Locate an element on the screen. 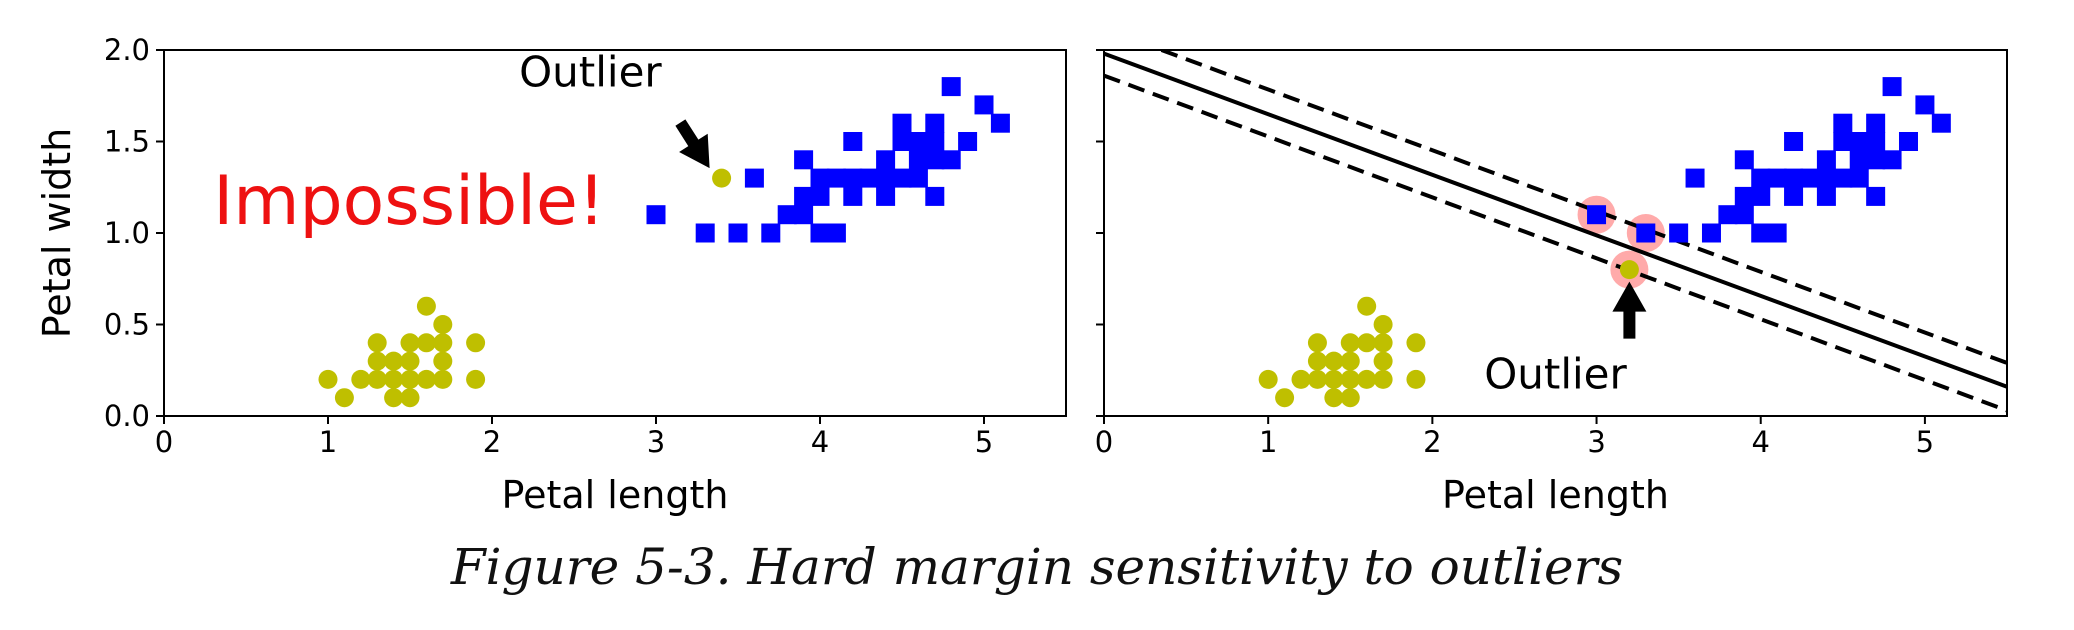  outlier-arrow is located at coordinates (1629, 310).